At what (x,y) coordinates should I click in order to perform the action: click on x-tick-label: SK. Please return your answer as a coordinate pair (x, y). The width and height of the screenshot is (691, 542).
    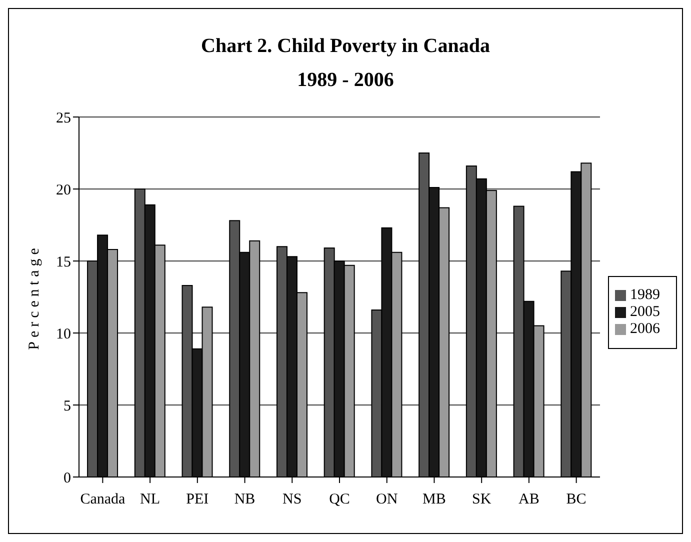
    Looking at the image, I should click on (482, 500).